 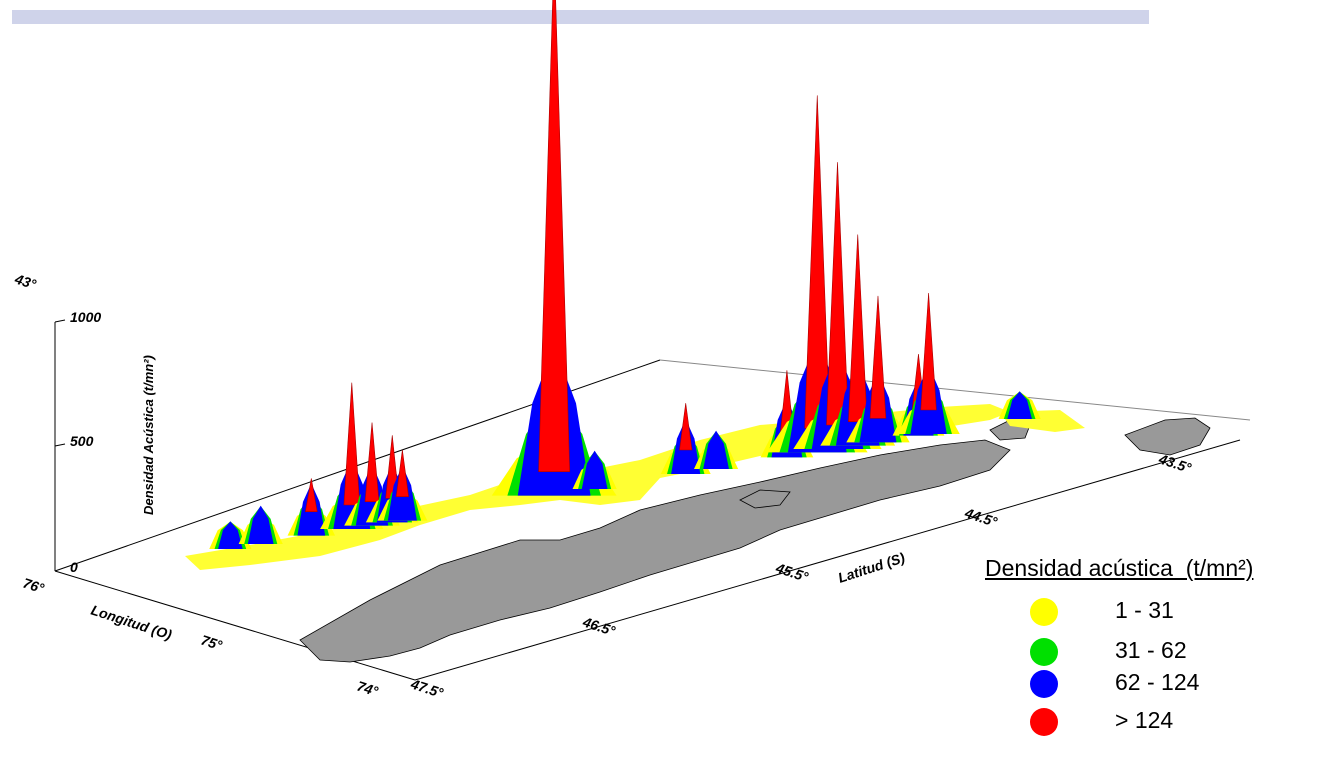 I want to click on legend-label: > 124, so click(x=1144, y=720).